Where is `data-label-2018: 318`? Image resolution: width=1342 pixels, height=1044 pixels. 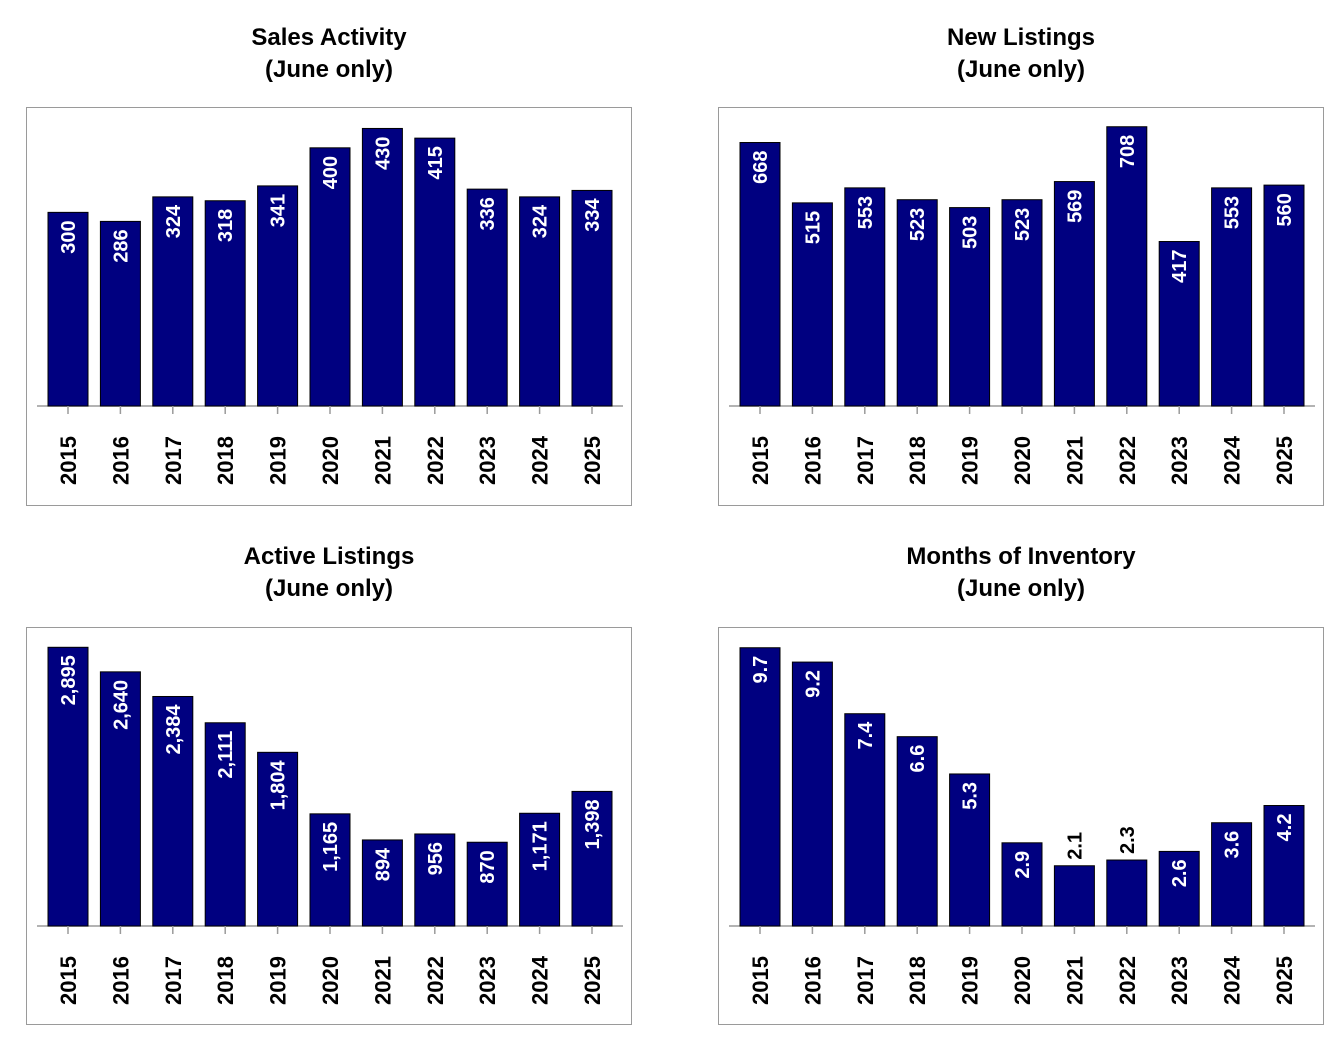 data-label-2018: 318 is located at coordinates (226, 225).